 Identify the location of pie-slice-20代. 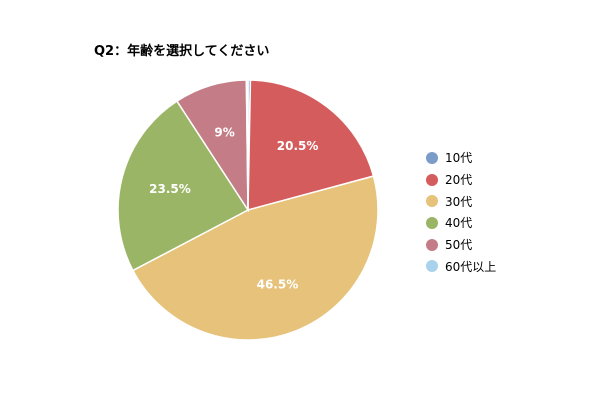
(311, 145).